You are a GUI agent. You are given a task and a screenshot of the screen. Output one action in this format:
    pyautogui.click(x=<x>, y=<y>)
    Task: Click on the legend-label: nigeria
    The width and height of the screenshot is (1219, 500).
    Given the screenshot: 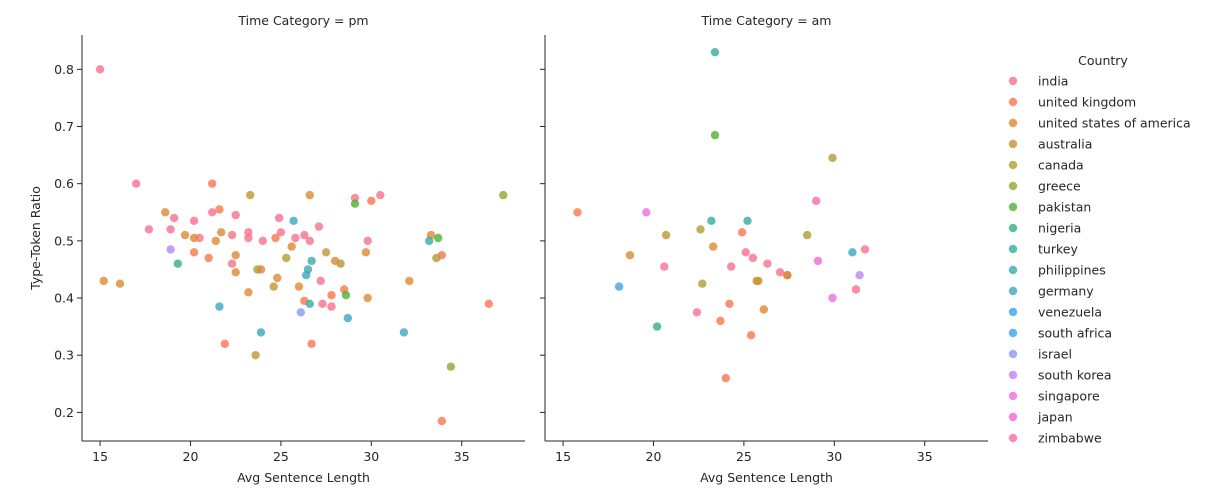 What is the action you would take?
    pyautogui.click(x=1059, y=228)
    